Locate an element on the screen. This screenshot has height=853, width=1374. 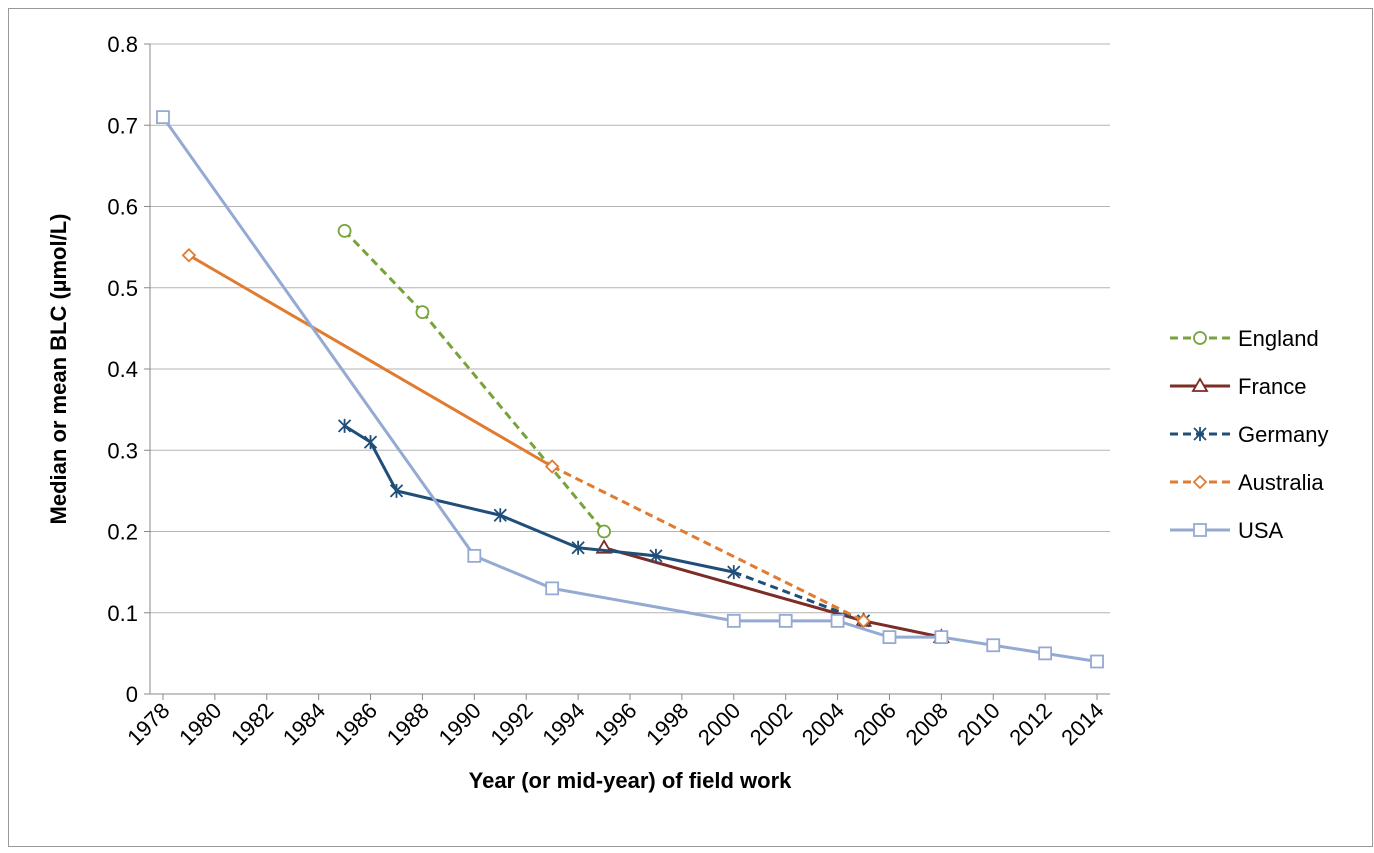
y-tick-label: 0.6 is located at coordinates (122, 207).